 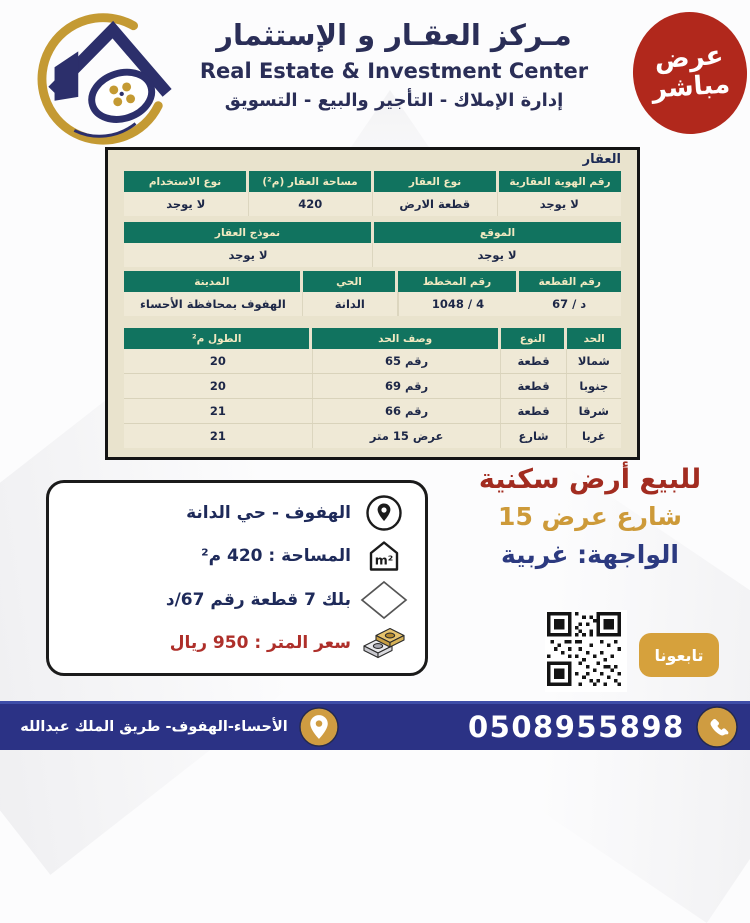 I want to click on col-header-district: الحي, so click(x=349, y=281).